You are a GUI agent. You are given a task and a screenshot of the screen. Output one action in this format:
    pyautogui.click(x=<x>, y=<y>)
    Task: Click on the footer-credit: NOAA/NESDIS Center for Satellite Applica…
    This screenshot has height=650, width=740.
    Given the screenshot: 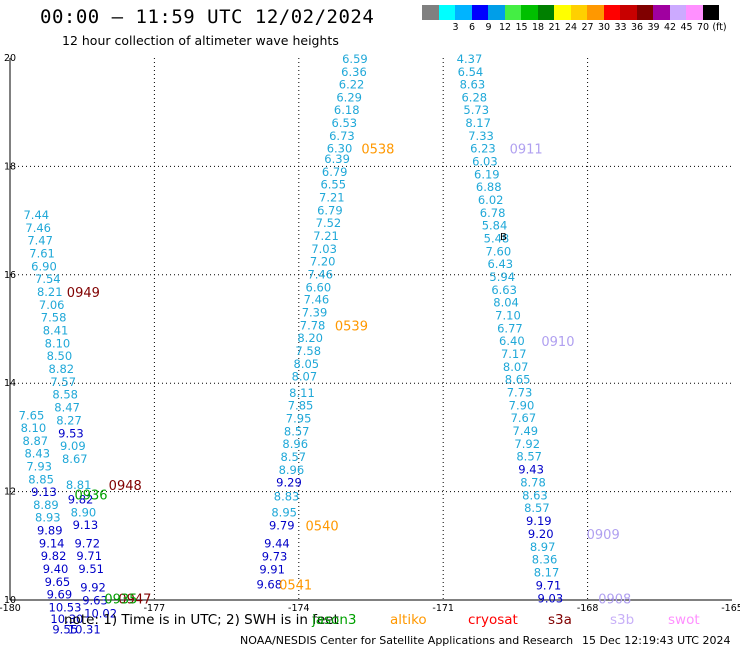 What is the action you would take?
    pyautogui.click(x=407, y=640)
    